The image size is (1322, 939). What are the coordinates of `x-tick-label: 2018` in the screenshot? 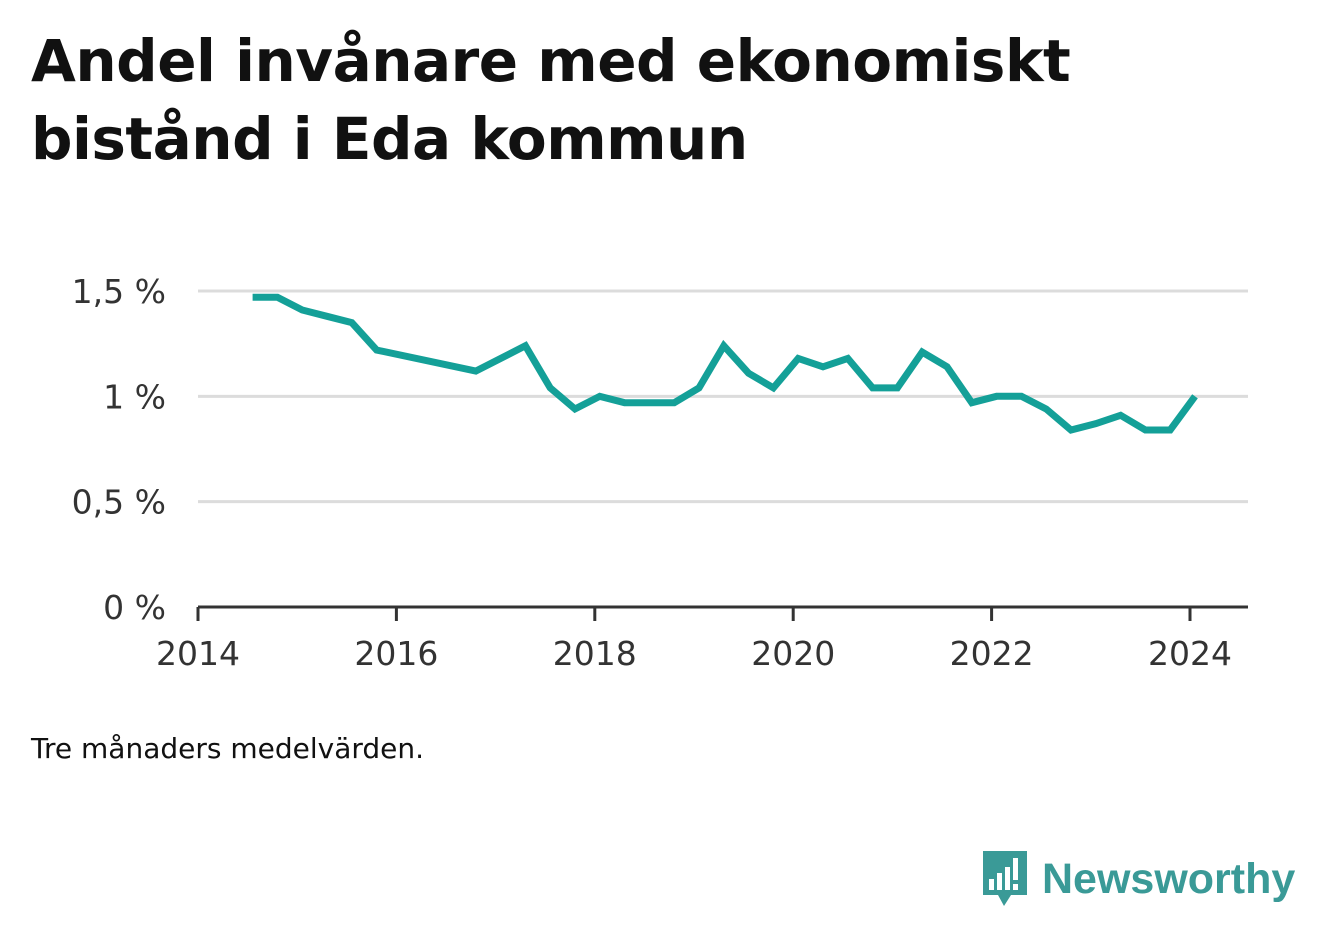 It's located at (595, 653).